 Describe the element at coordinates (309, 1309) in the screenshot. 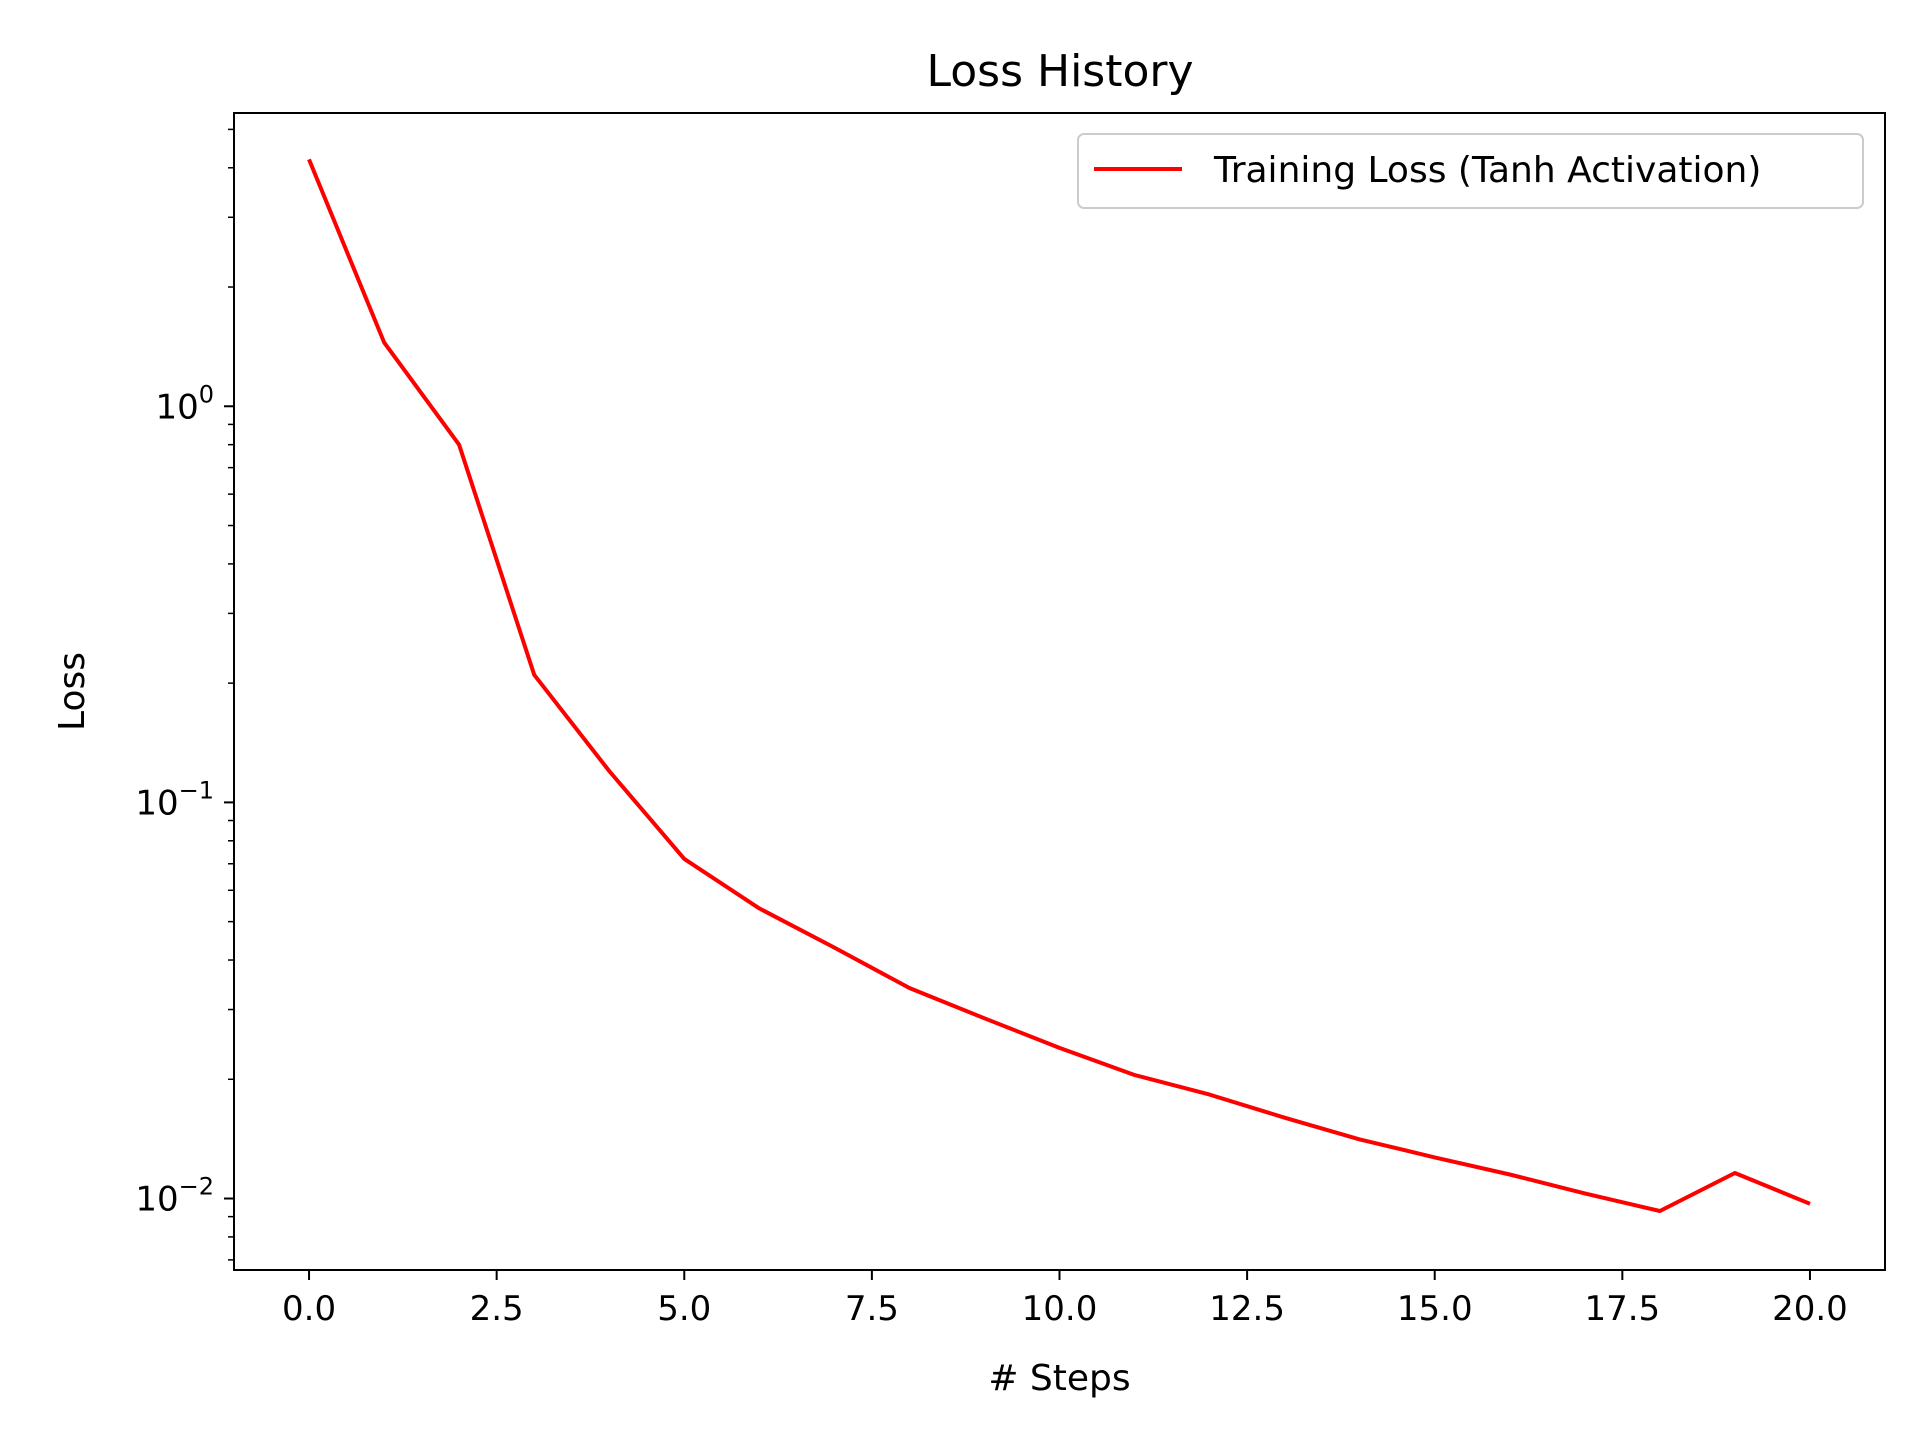

I see `x-tick-label: 0.0` at that location.